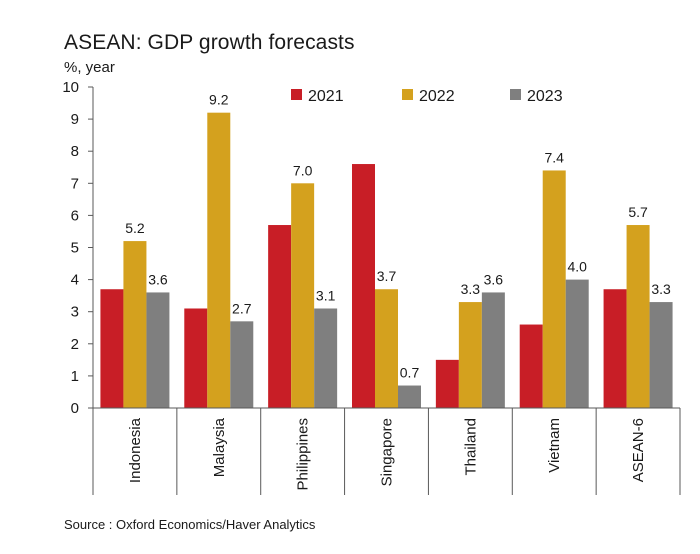 Image resolution: width=700 pixels, height=554 pixels. What do you see at coordinates (75, 408) in the screenshot?
I see `y-tick-label: 0` at bounding box center [75, 408].